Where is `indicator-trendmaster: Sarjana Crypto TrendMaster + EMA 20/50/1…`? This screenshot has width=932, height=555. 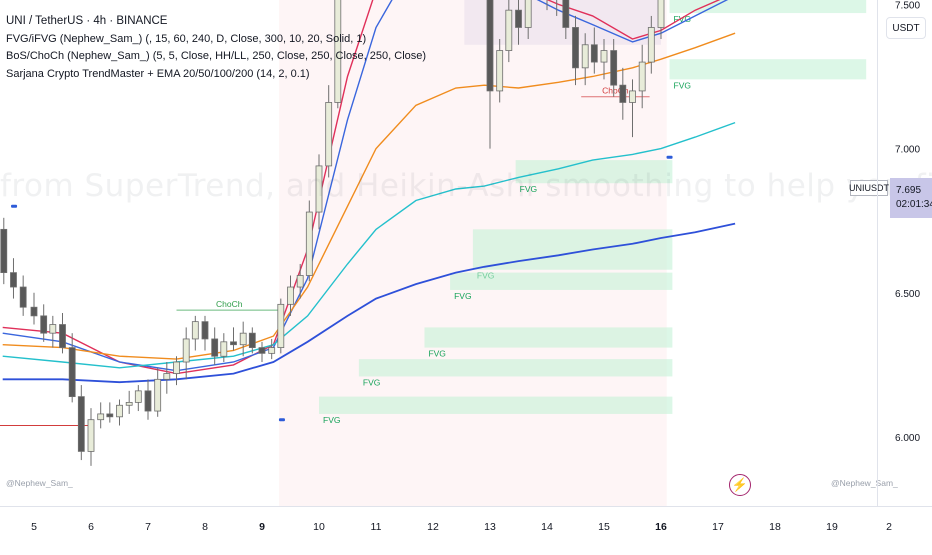 indicator-trendmaster: Sarjana Crypto TrendMaster + EMA 20/50/1… is located at coordinates (158, 73).